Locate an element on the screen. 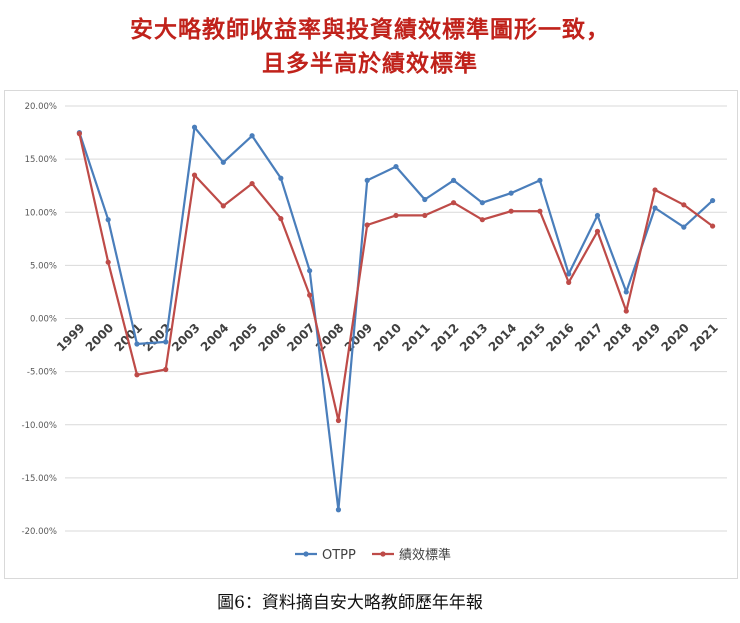 Image resolution: width=740 pixels, height=623 pixels. x-tick-label: 2014 is located at coordinates (503, 338).